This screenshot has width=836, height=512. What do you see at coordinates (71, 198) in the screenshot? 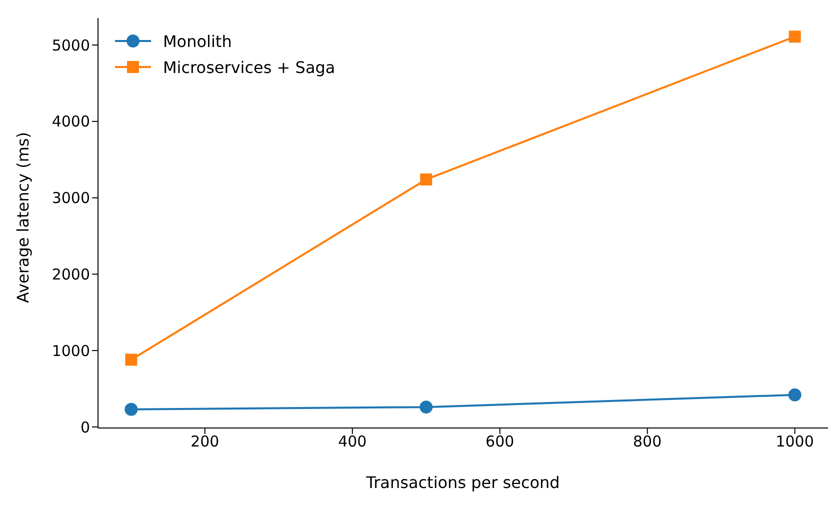
I see `y-tick-label: 3000` at bounding box center [71, 198].